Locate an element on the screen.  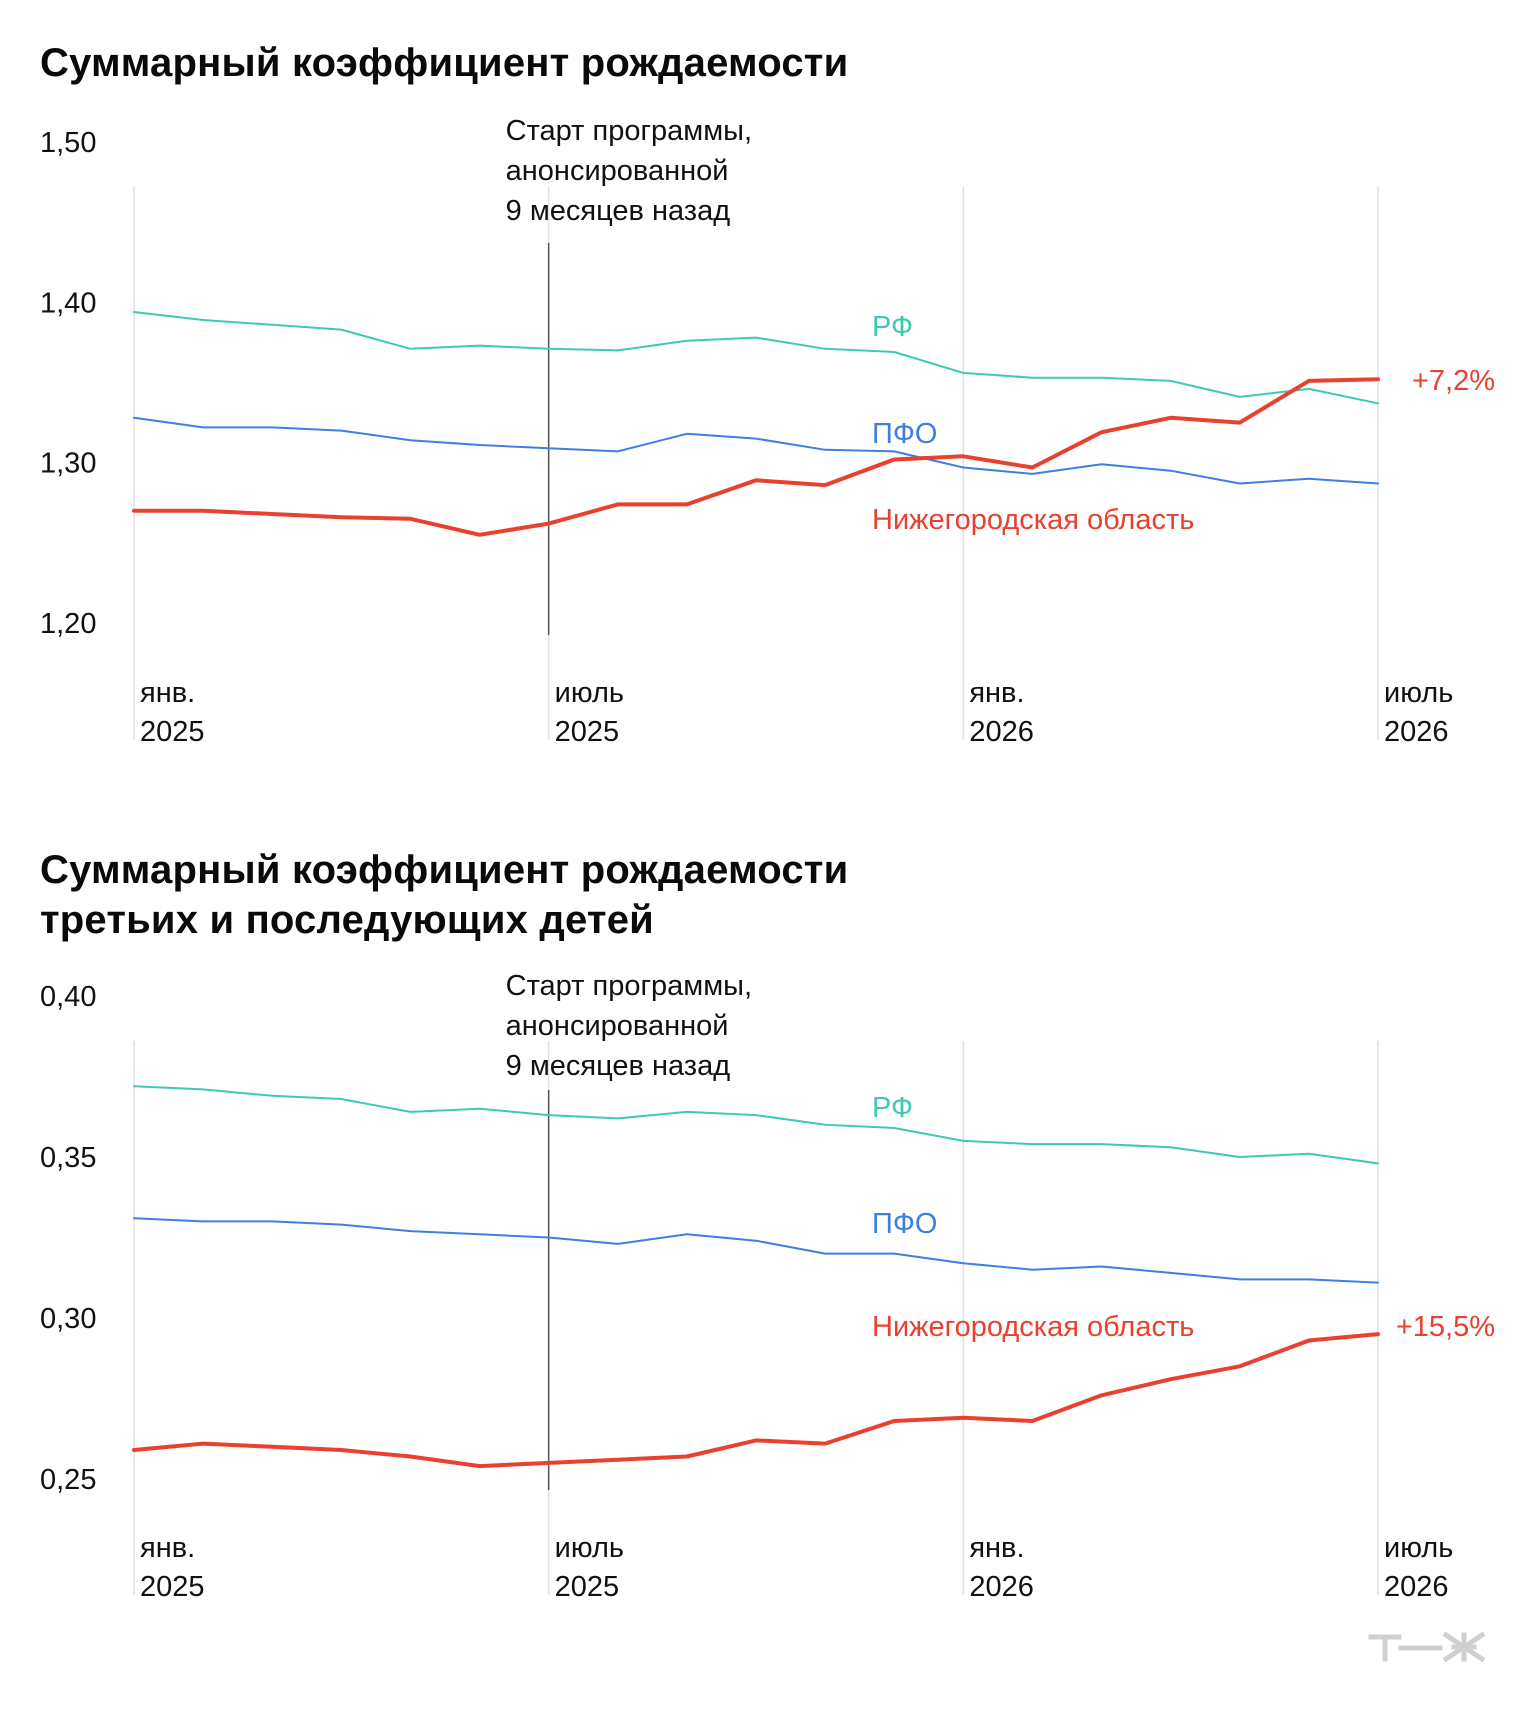
y-tick-label: 1,20 is located at coordinates (68, 624).